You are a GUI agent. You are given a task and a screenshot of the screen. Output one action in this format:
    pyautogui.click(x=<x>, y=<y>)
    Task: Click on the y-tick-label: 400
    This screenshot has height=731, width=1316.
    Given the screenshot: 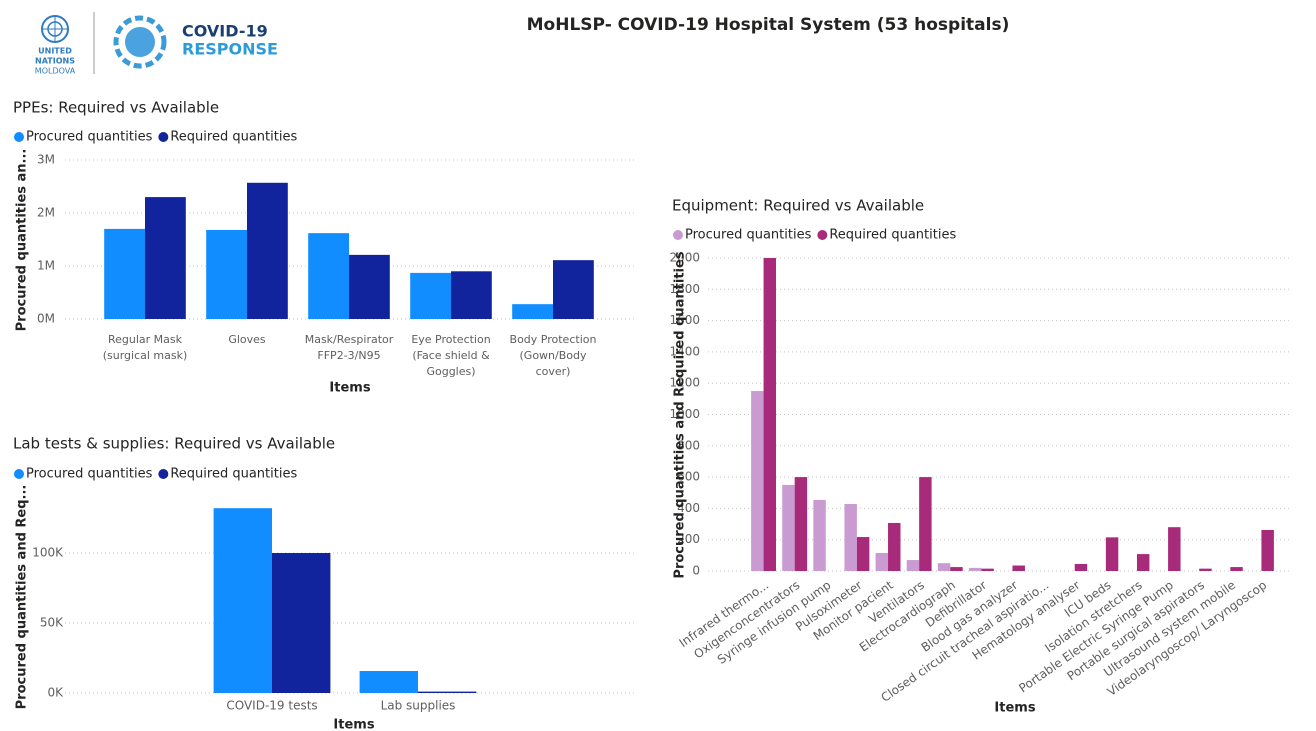 What is the action you would take?
    pyautogui.click(x=688, y=508)
    